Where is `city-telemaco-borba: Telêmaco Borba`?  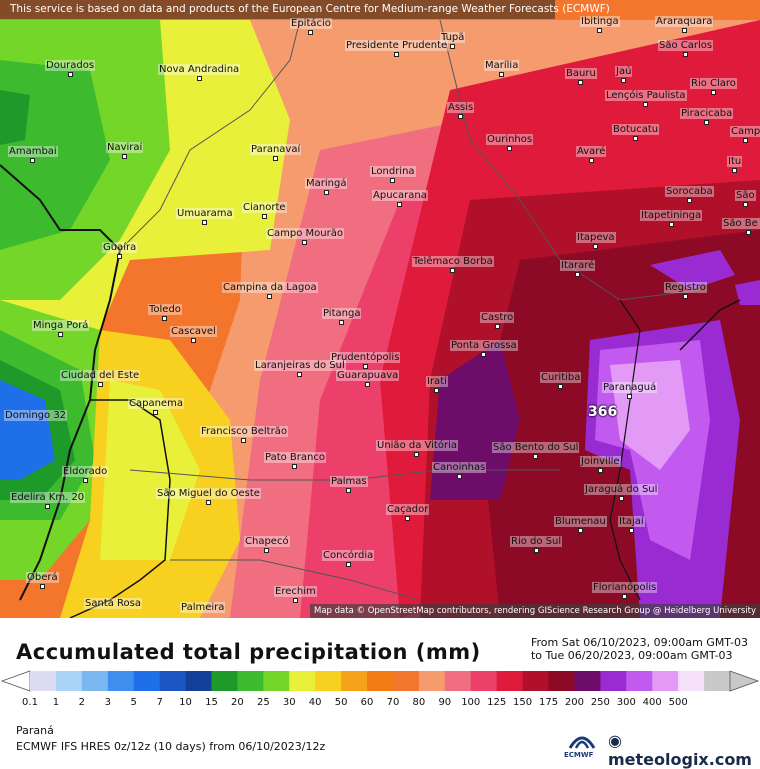 city-telemaco-borba: Telêmaco Borba is located at coordinates (453, 264).